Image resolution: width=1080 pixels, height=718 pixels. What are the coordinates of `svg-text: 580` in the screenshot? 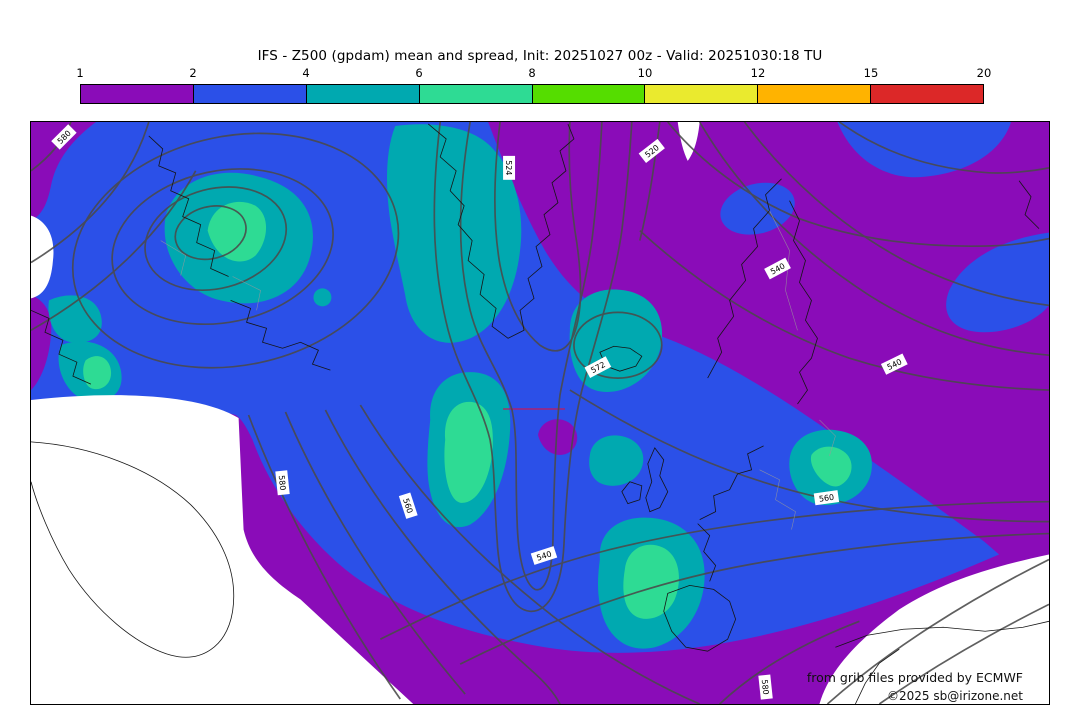 It's located at (765, 687).